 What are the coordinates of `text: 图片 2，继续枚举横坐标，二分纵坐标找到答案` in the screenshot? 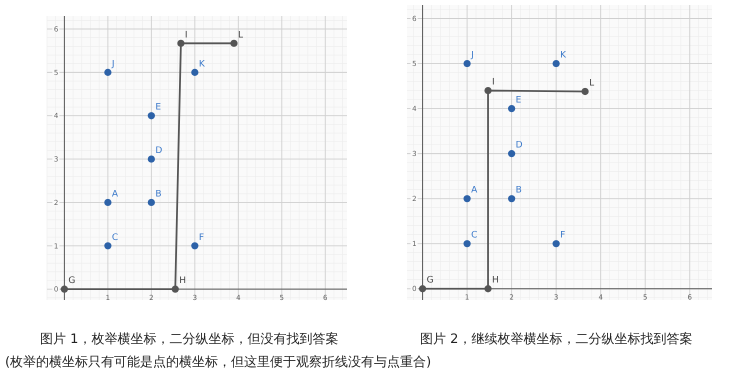 It's located at (556, 339).